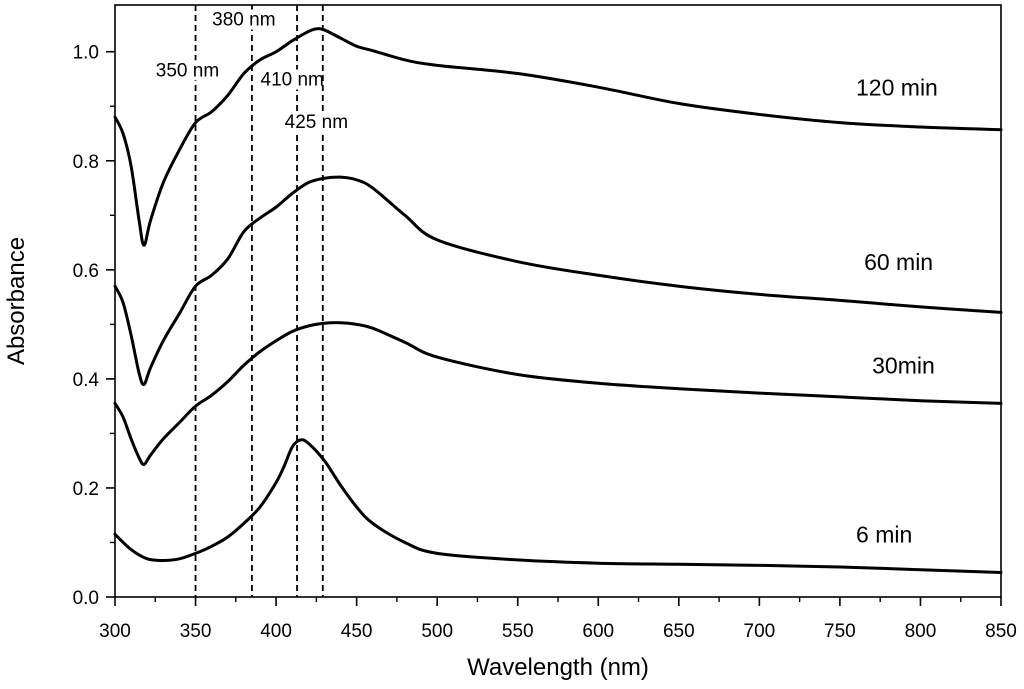 This screenshot has width=1024, height=689. Describe the element at coordinates (897, 310) in the screenshot. I see `series-labels: 6 min 30min 60 min 120 min` at that location.